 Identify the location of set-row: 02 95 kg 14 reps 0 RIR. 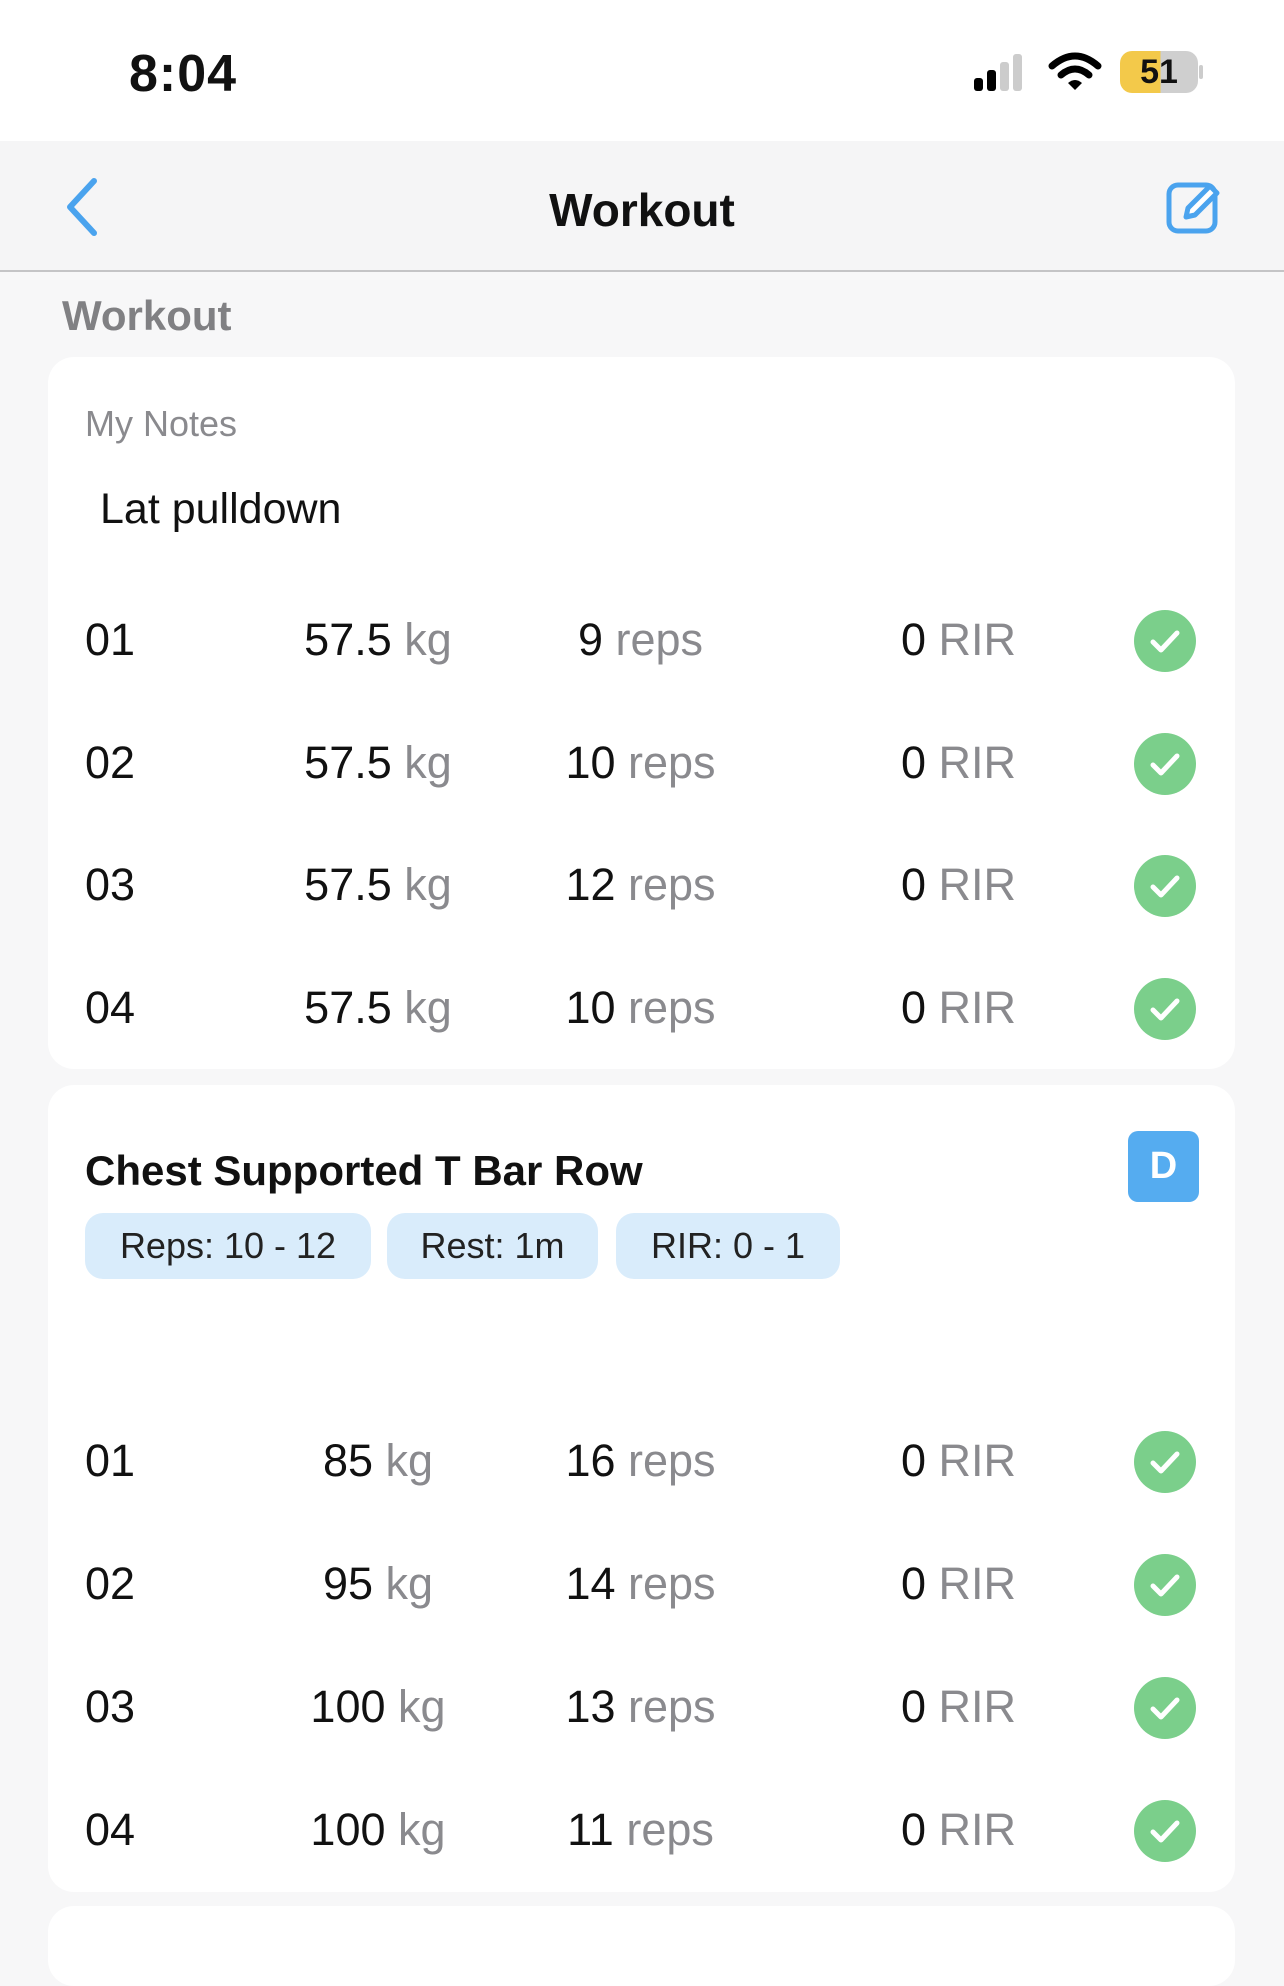
(641, 1585).